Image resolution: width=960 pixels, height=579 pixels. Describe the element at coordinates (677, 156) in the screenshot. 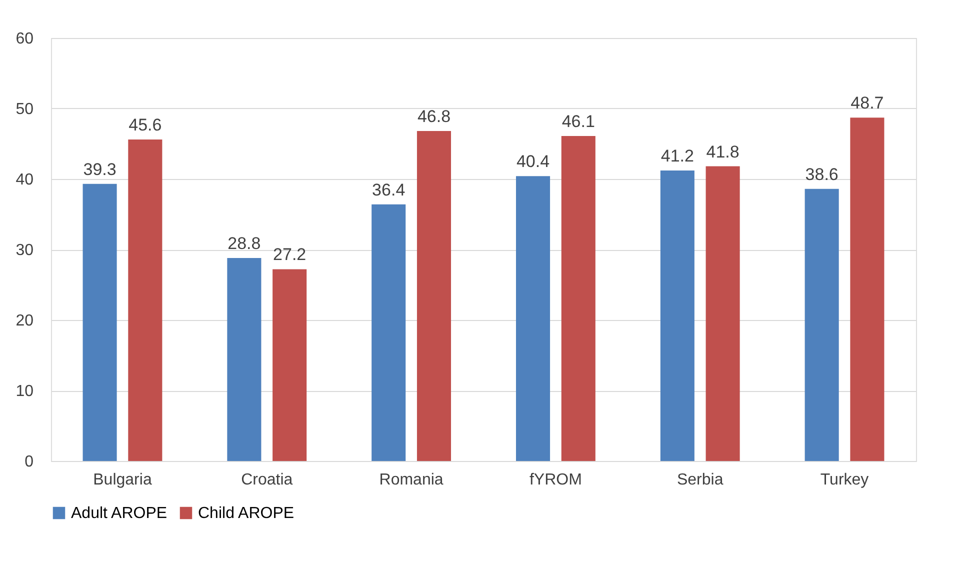

I see `data-label: 41.2` at that location.